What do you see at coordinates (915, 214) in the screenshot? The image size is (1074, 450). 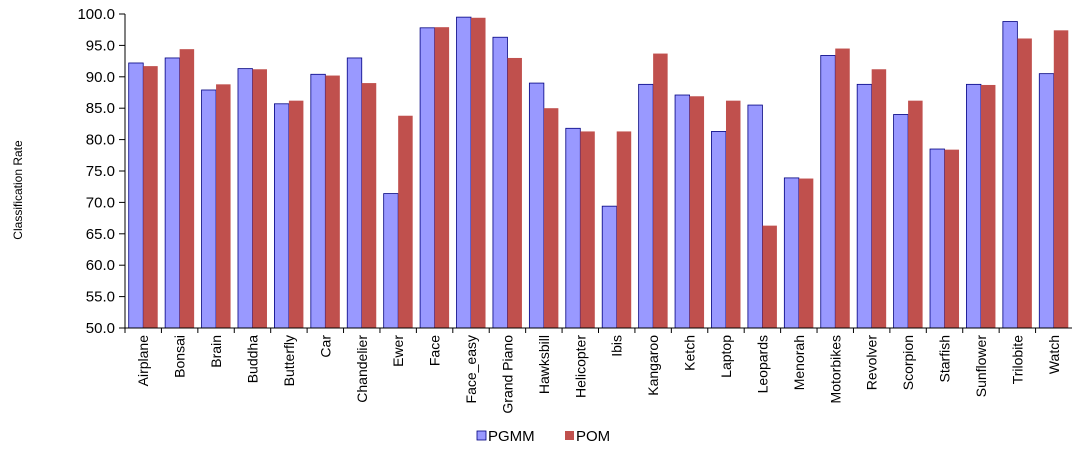 I see `bar-pom-scorpion` at bounding box center [915, 214].